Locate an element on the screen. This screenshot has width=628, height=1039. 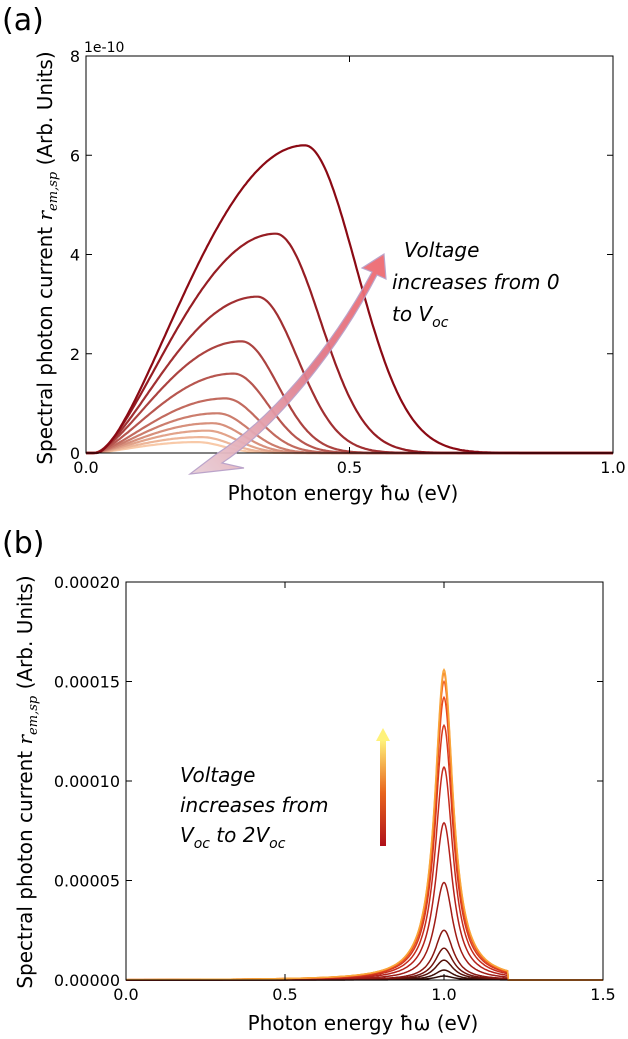
panel-a-ylabel-suffix: (Arb. Units) is located at coordinates (45, 111).